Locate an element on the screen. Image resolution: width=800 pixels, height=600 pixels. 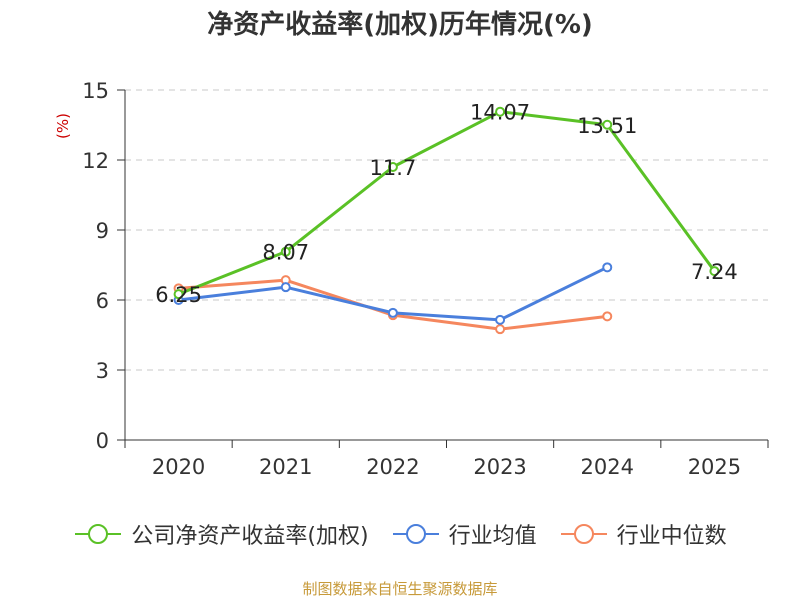
chart-title: 净资产收益率(加权)历年情况(%) is located at coordinates (400, 25).